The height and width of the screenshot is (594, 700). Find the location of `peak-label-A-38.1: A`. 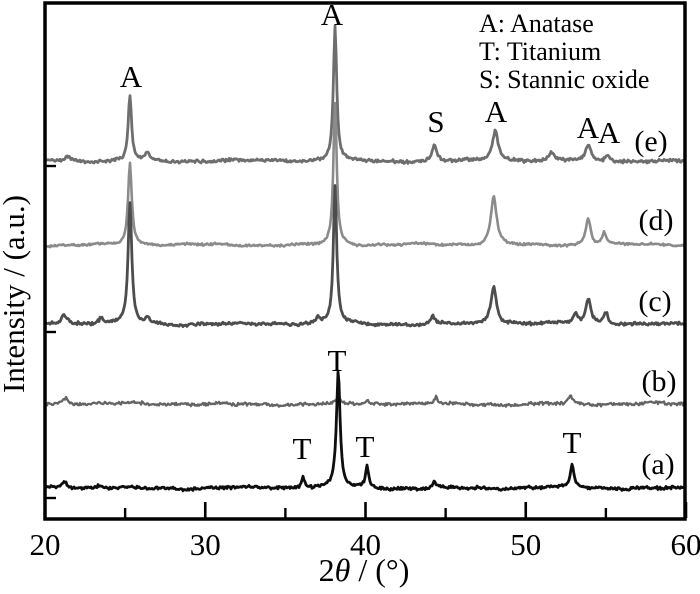

peak-label-A-38.1: A is located at coordinates (332, 16).